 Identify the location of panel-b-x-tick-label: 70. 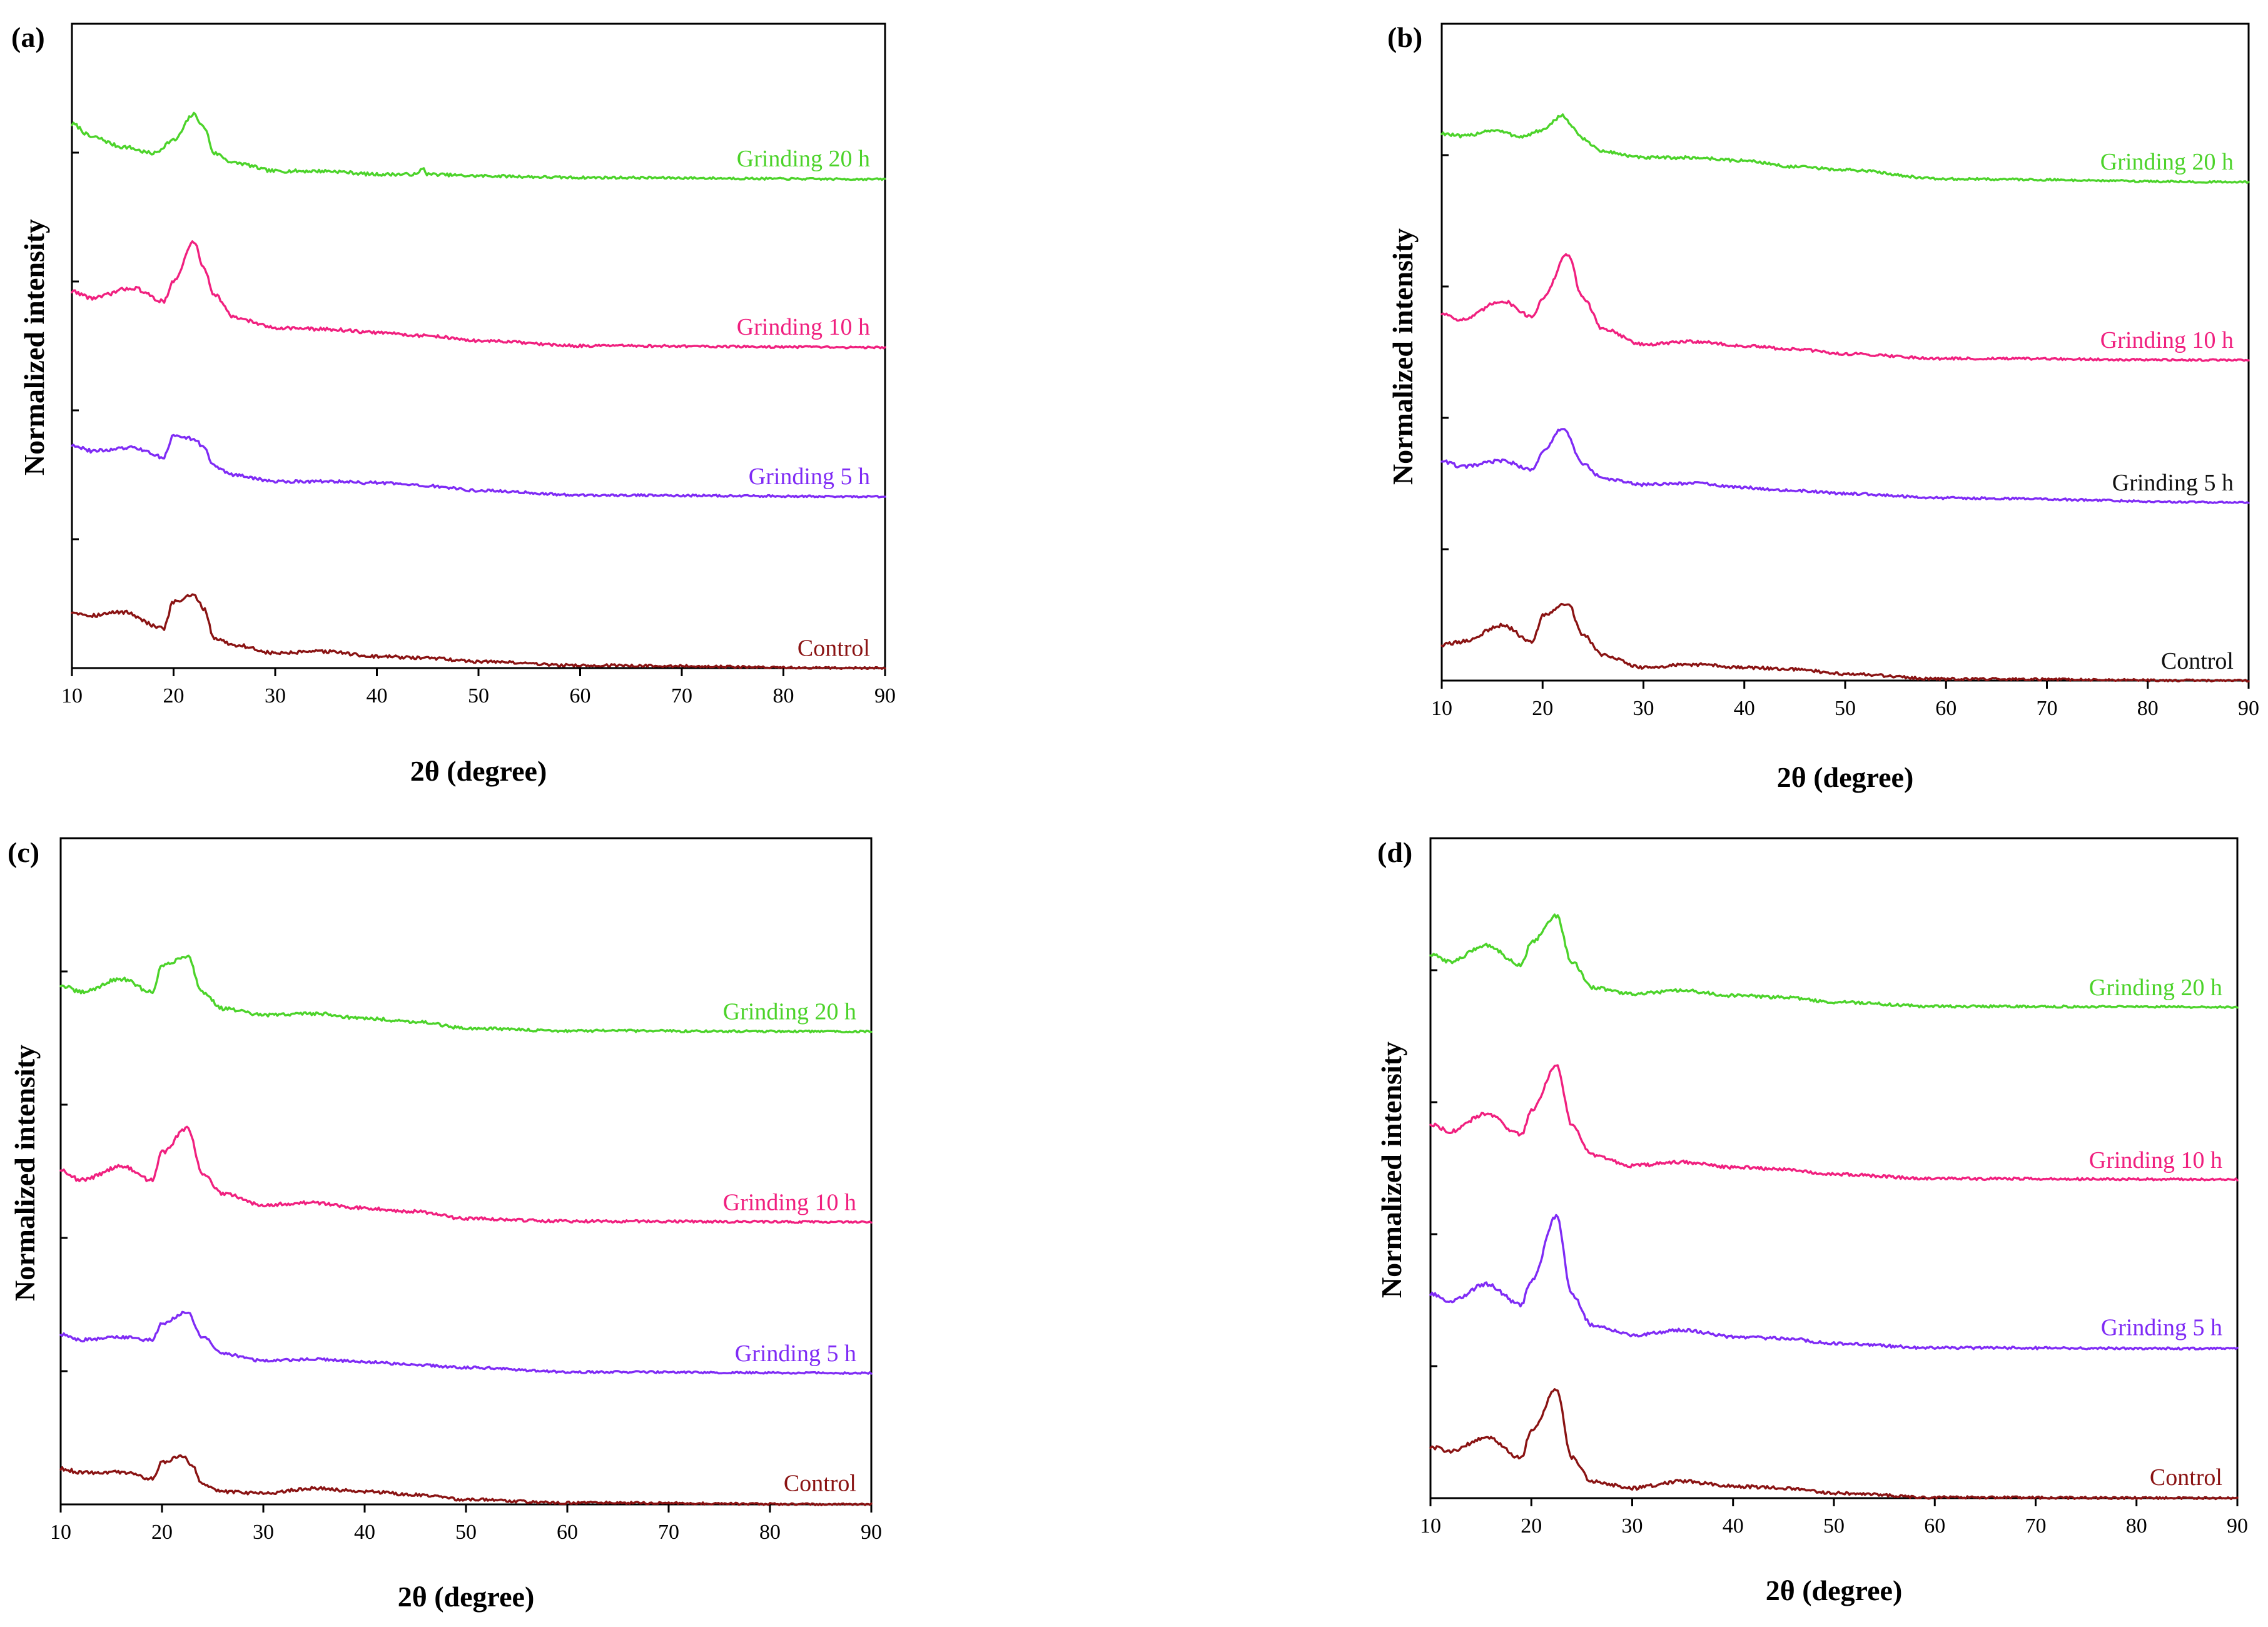
(2047, 708).